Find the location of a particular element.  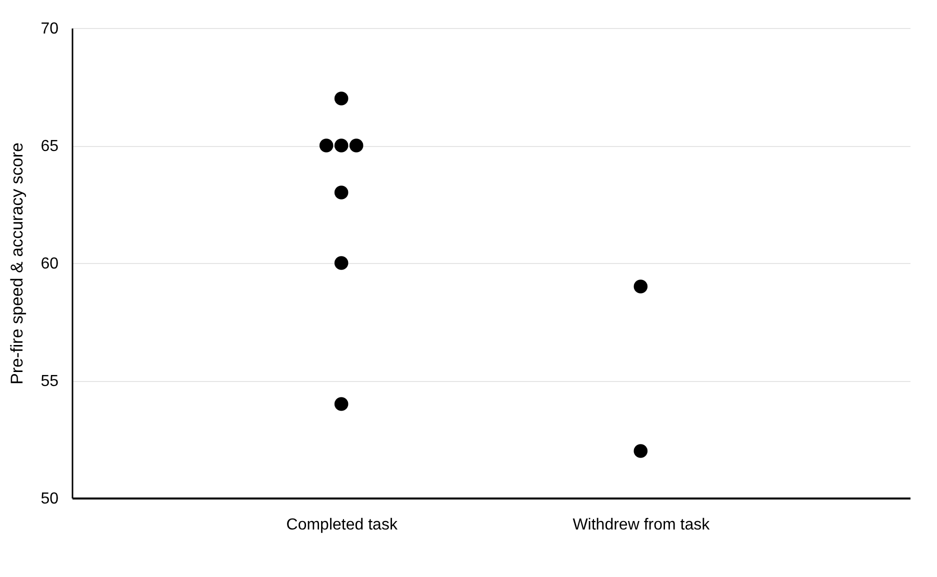

x-tick-label: Withdrew from task is located at coordinates (641, 525).